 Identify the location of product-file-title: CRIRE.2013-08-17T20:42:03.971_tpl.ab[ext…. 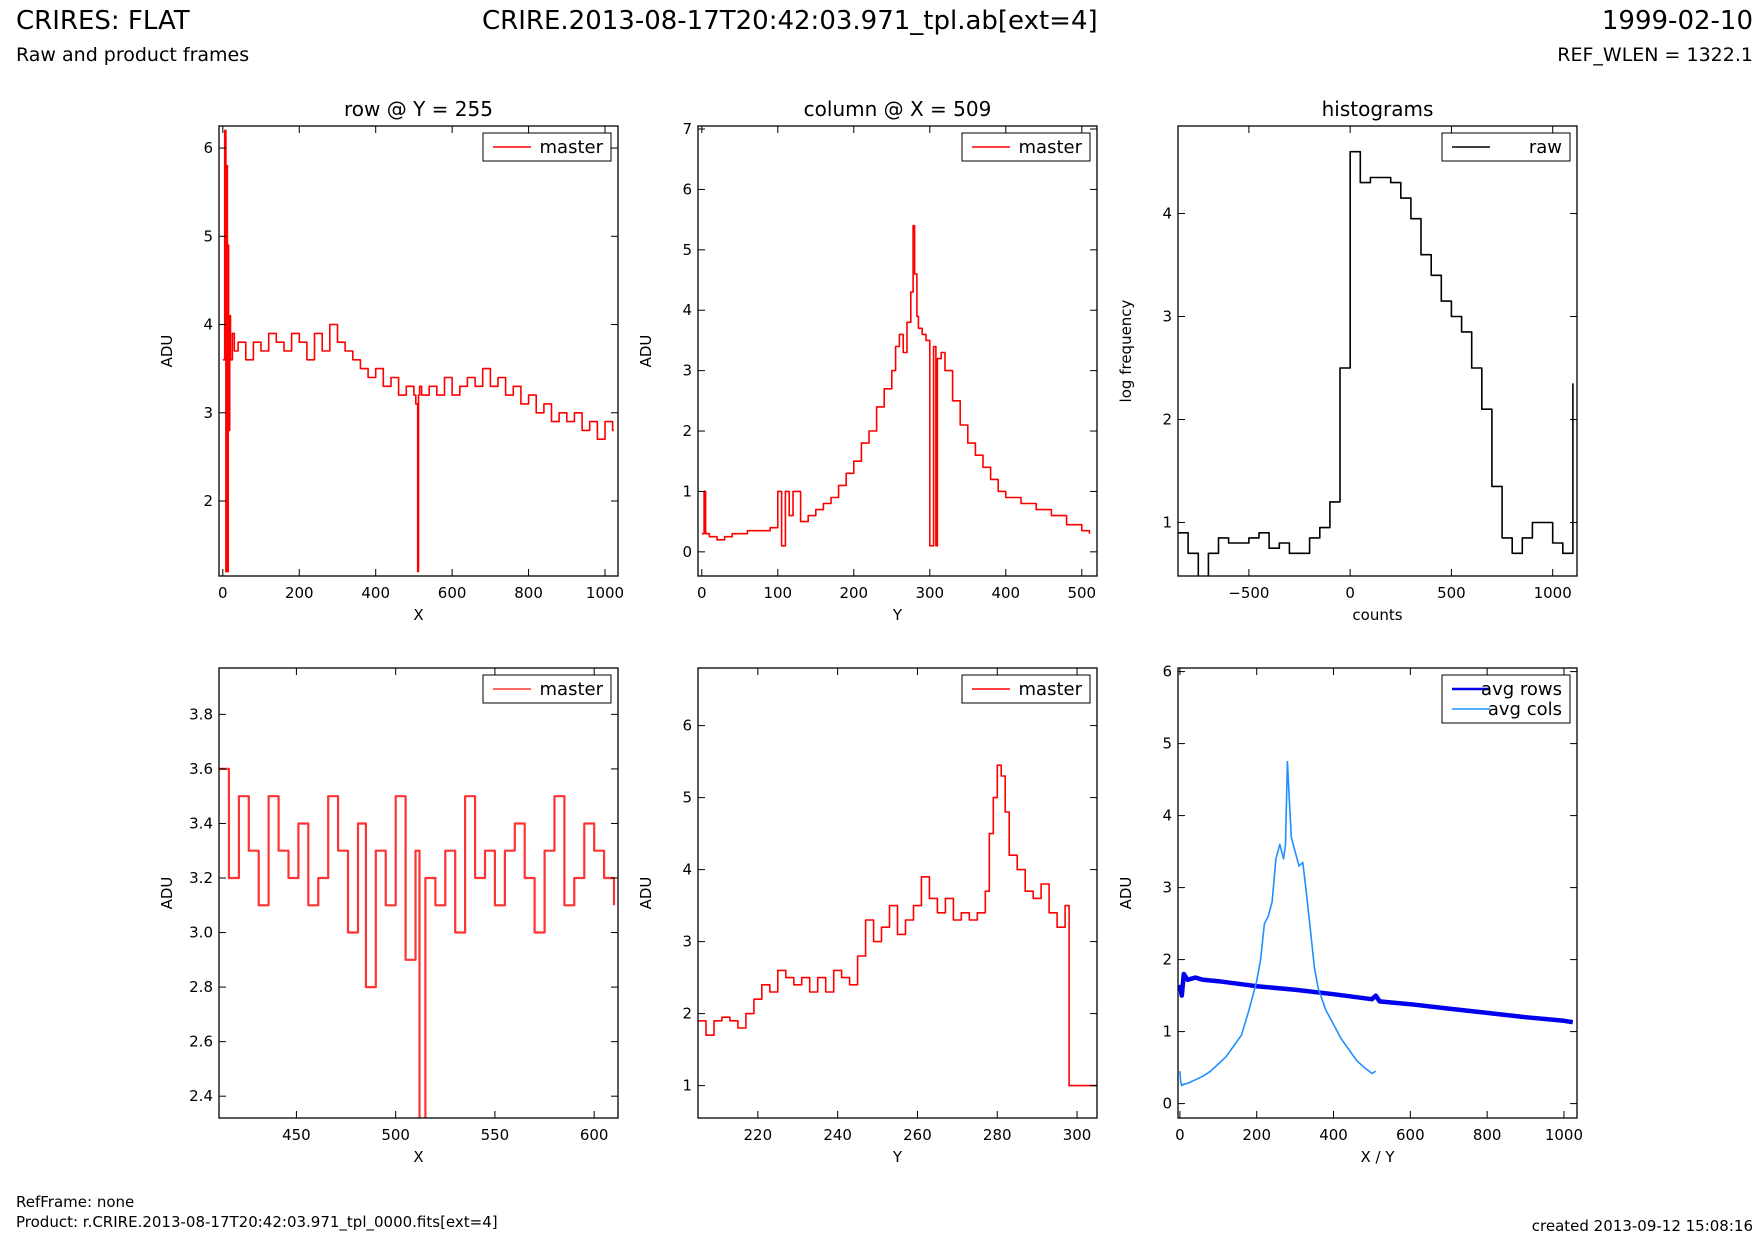
(790, 21).